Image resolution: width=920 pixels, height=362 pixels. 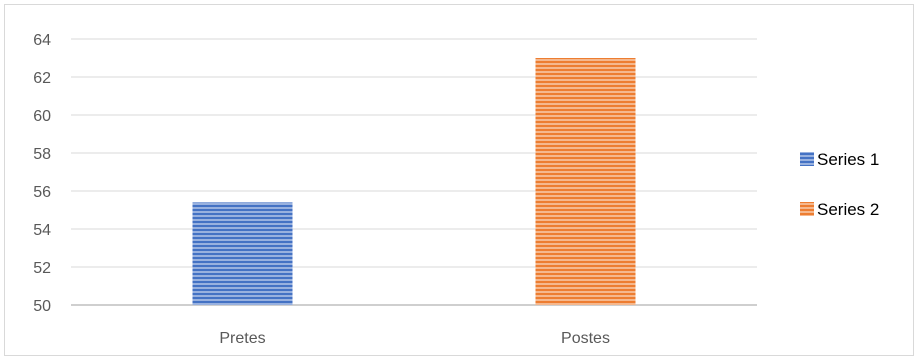 What do you see at coordinates (42, 78) in the screenshot?
I see `y-tick-label: 62` at bounding box center [42, 78].